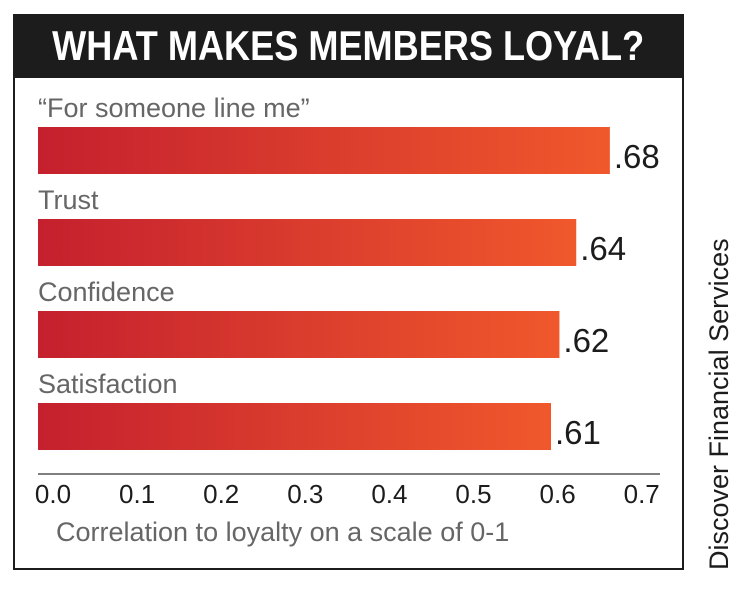 The width and height of the screenshot is (740, 589). What do you see at coordinates (586, 340) in the screenshot?
I see `value-label: .62` at bounding box center [586, 340].